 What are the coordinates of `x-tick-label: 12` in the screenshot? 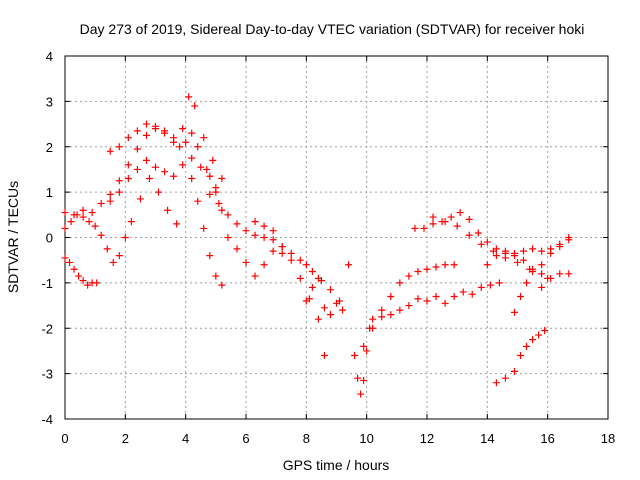 It's located at (427, 438).